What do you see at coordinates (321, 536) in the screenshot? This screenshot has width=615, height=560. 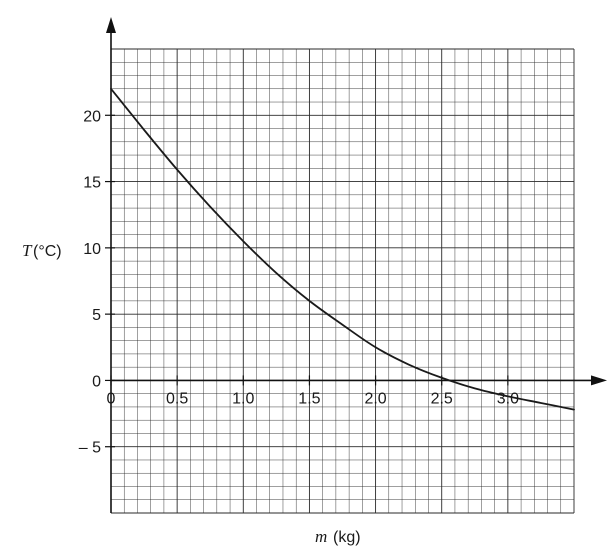 I see `x-axis-label-var: m` at bounding box center [321, 536].